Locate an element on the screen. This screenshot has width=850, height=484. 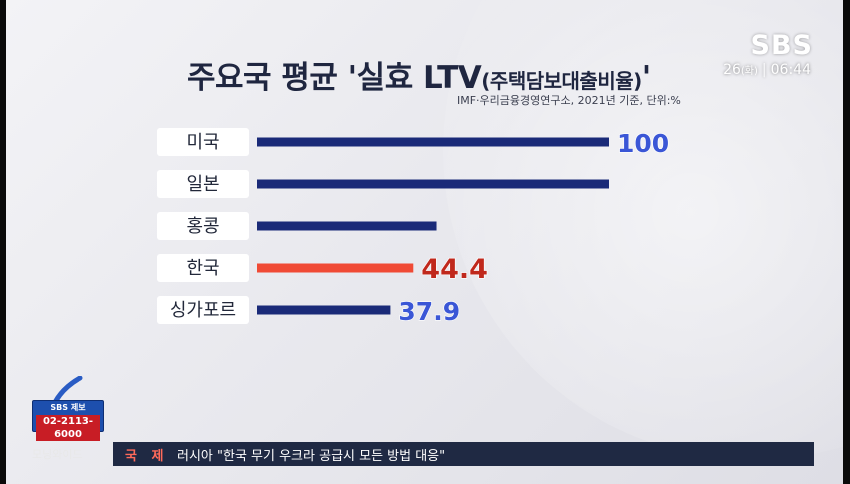
ticker-headline: 러시아 "한국 무기 우크라 공급시 모든 방법 대응" is located at coordinates (311, 456).